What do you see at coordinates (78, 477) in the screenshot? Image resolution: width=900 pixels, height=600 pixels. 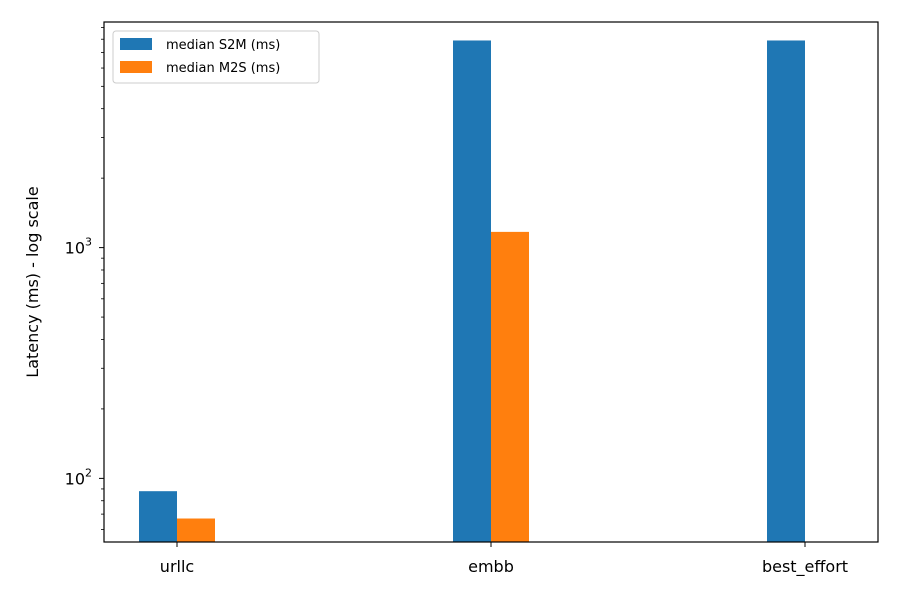 I see `y-tick-label: 10²` at bounding box center [78, 477].